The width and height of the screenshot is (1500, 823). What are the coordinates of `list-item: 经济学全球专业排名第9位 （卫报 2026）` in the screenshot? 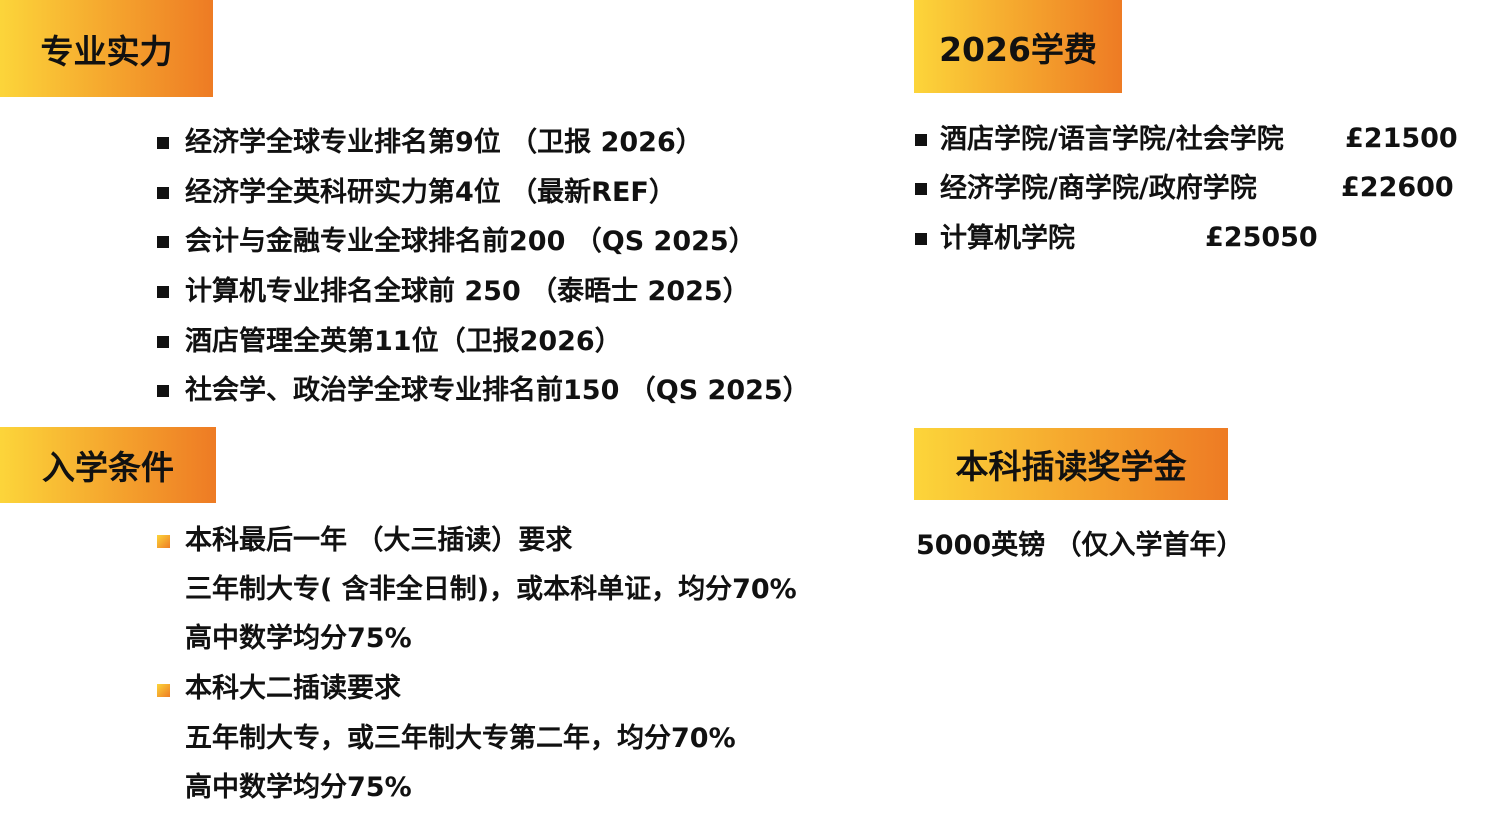 It's located at (444, 142).